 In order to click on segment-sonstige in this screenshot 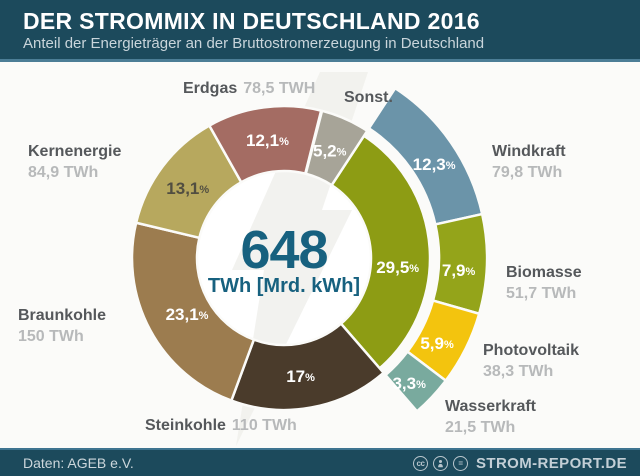, I will do `click(336, 148)`.